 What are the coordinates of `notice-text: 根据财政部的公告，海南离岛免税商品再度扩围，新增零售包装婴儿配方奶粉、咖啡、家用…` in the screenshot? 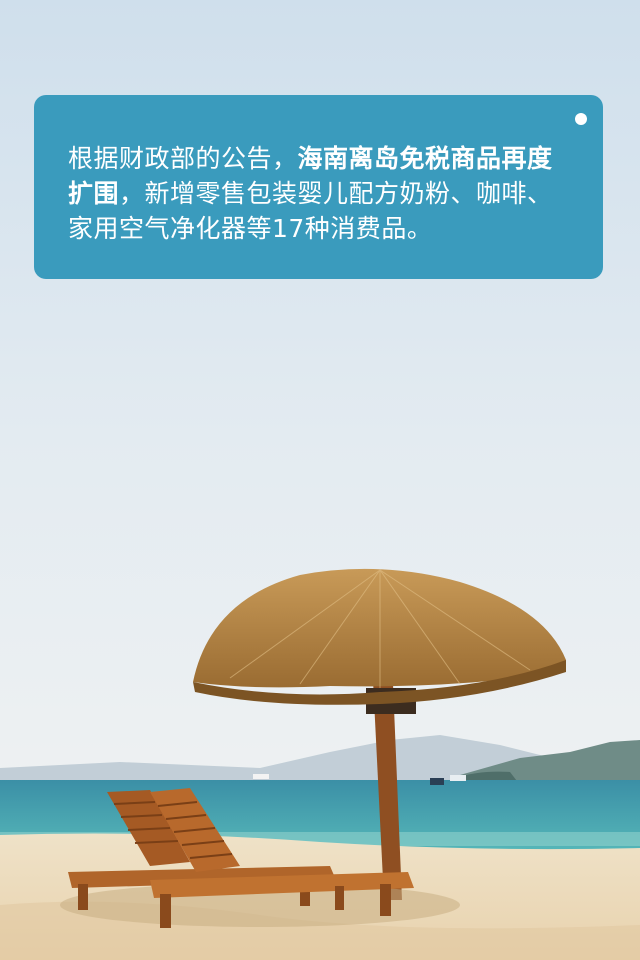 It's located at (321, 193).